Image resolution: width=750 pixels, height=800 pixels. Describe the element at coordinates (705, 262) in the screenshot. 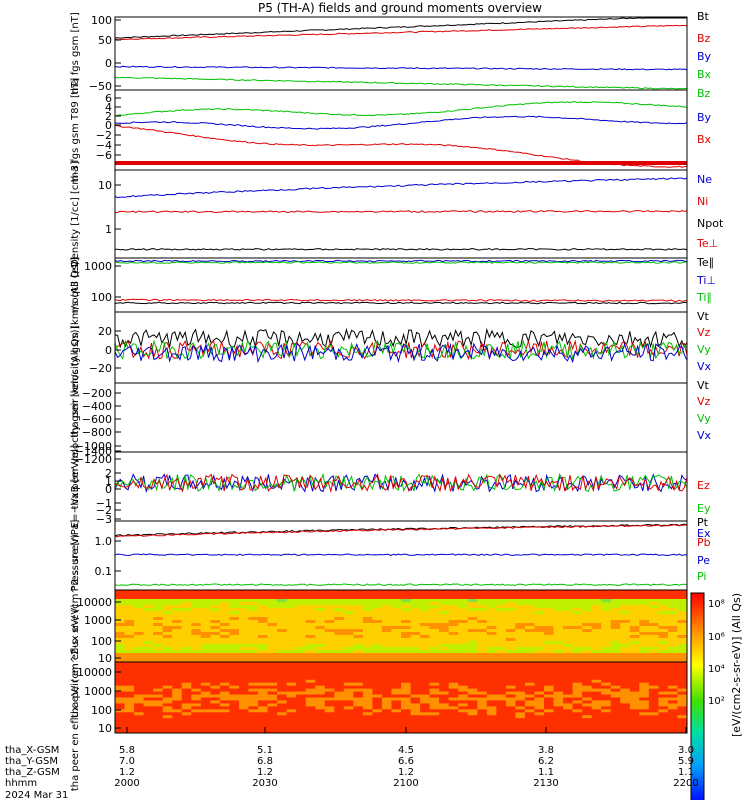

I see `legend-Te∥: Te∥` at that location.